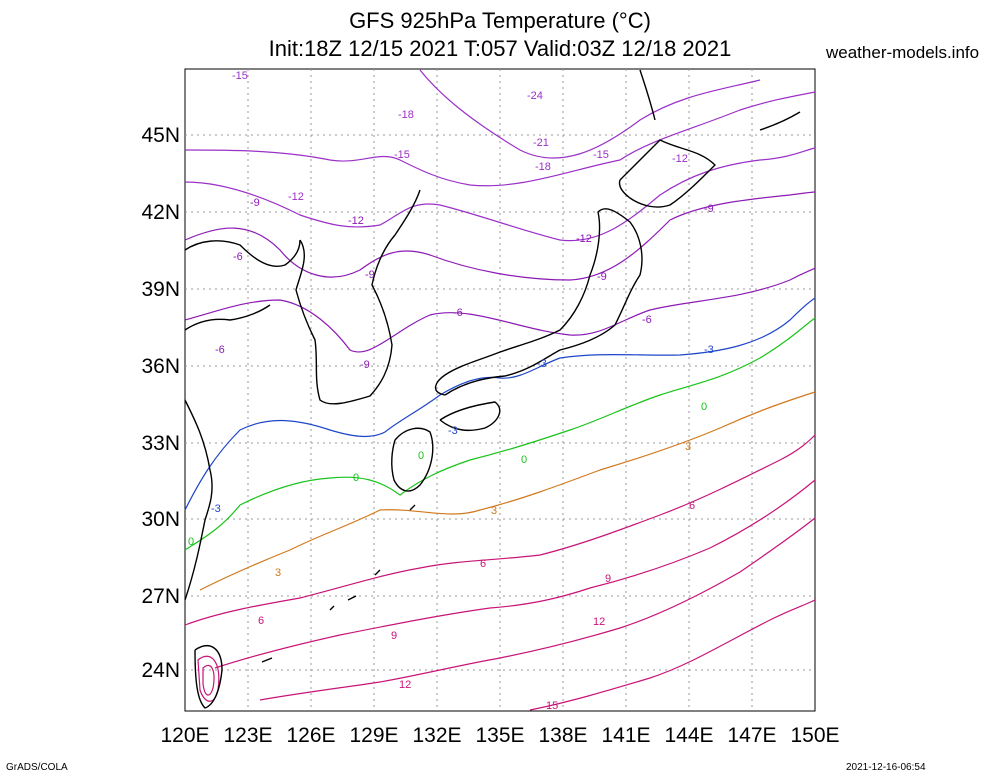 The width and height of the screenshot is (1000, 779). Describe the element at coordinates (538, 302) in the screenshot. I see `honshu-coast` at that location.